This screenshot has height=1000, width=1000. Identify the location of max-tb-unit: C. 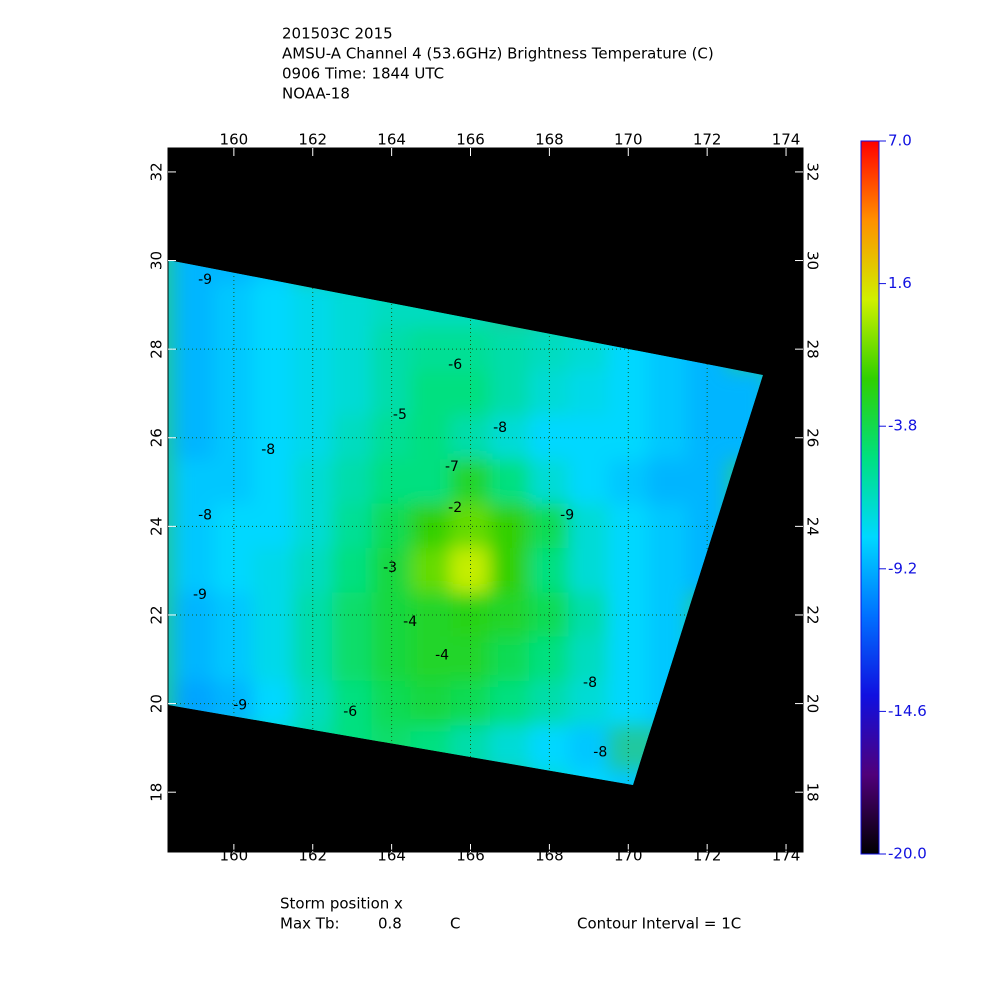
(455, 924).